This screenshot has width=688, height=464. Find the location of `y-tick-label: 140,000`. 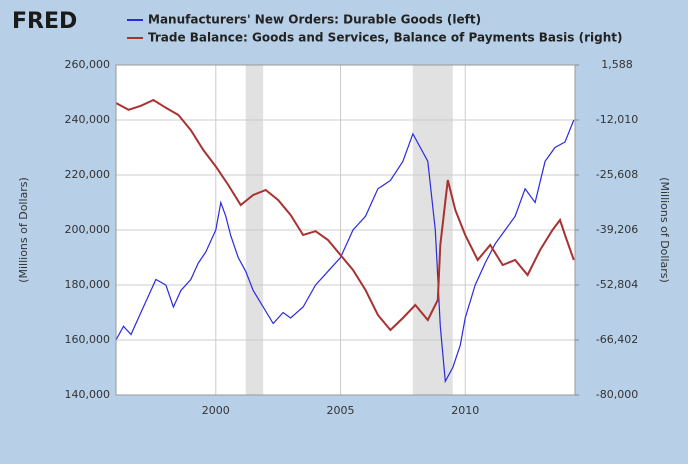

y-tick-label: 140,000 is located at coordinates (88, 394).